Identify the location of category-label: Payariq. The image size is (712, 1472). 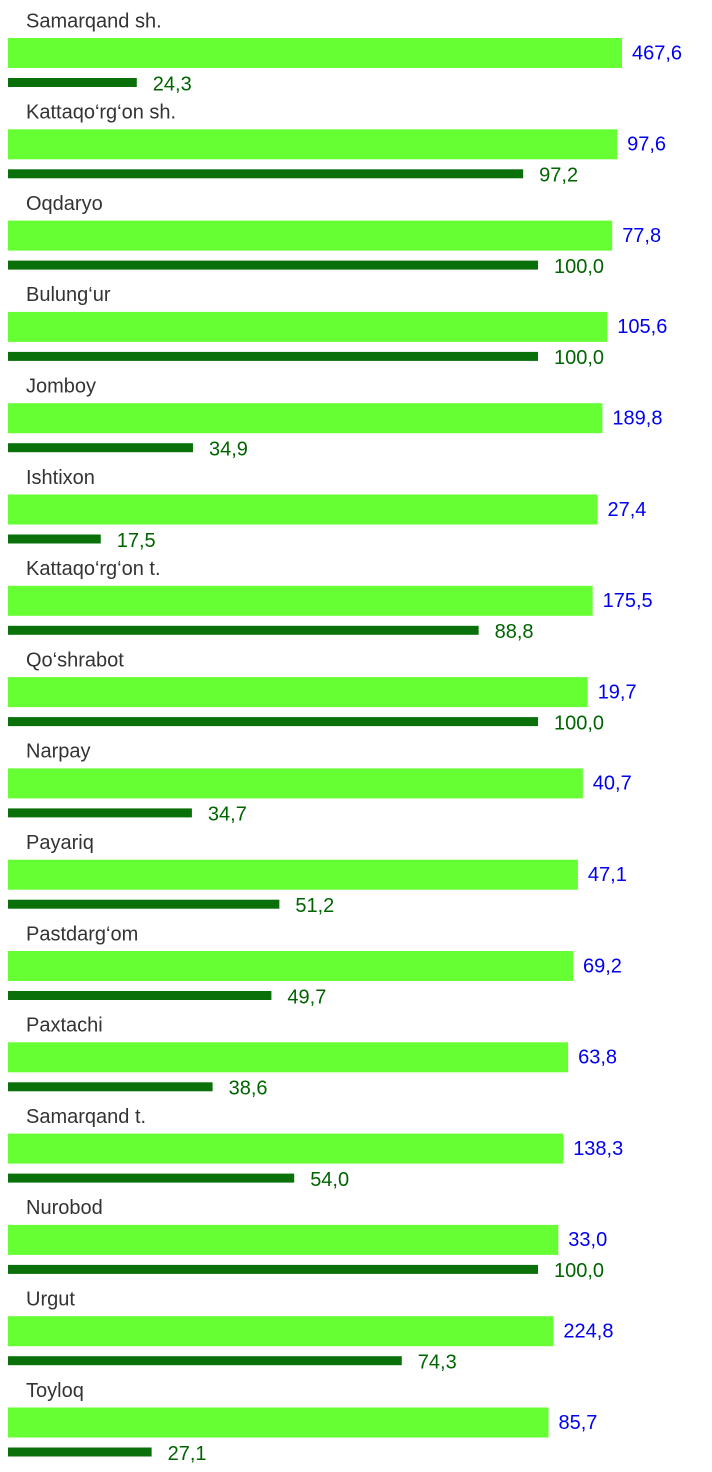
(60, 843).